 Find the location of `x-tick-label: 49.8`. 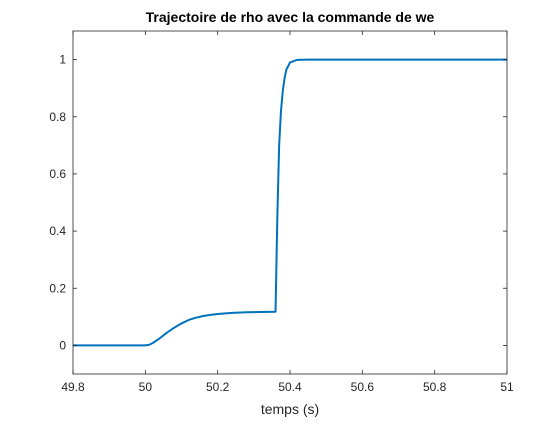

x-tick-label: 49.8 is located at coordinates (73, 387).